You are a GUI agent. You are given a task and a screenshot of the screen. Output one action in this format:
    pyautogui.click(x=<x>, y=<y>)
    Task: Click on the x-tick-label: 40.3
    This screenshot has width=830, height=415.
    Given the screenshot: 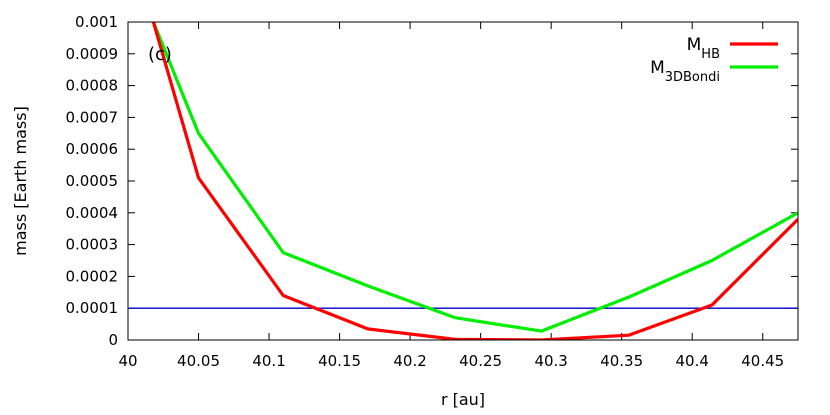 What is the action you would take?
    pyautogui.click(x=550, y=361)
    